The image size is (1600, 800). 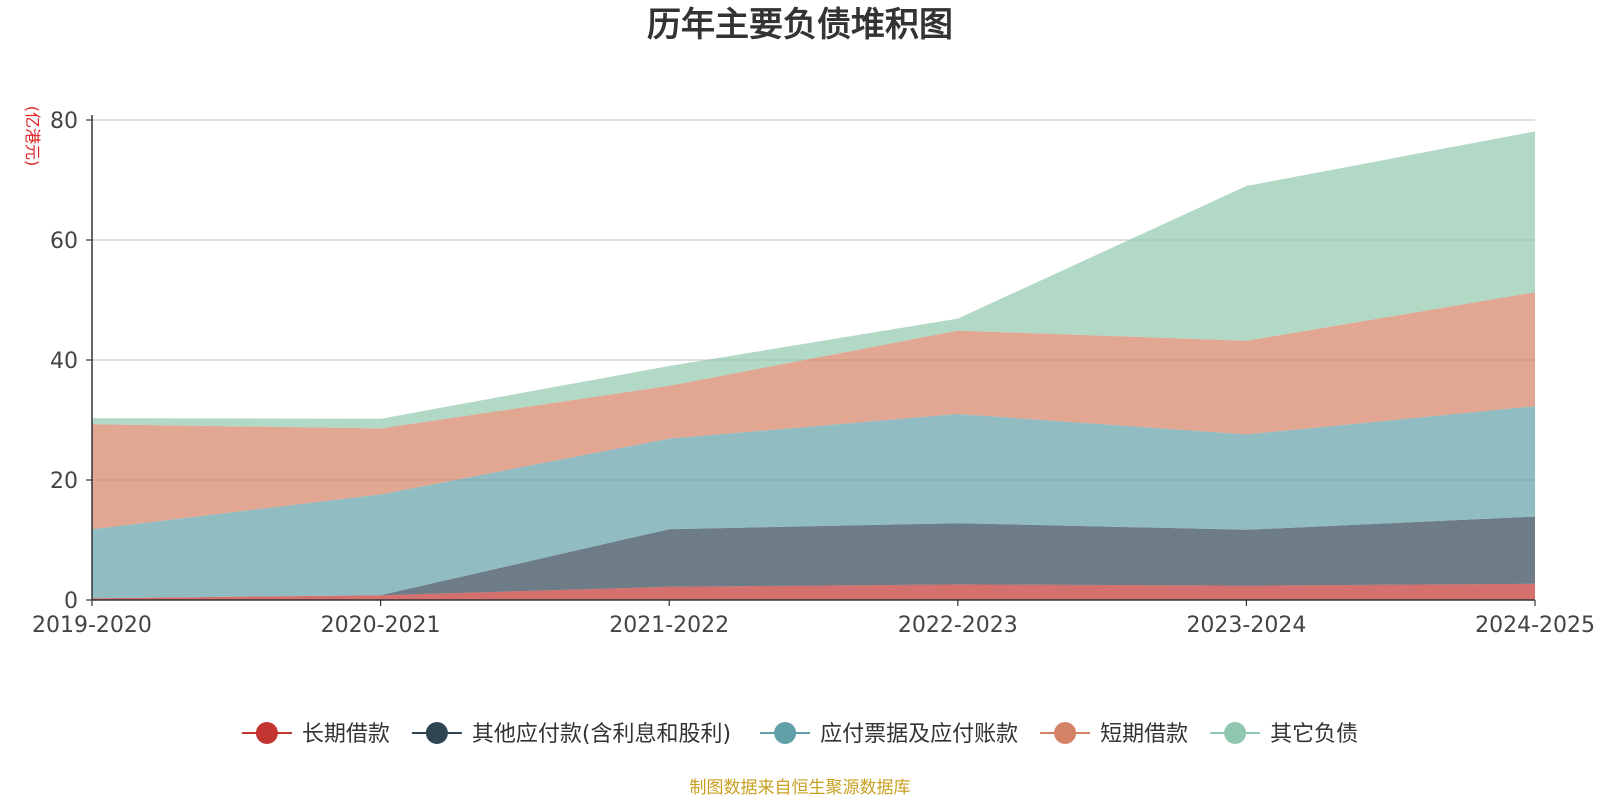 What do you see at coordinates (64, 481) in the screenshot?
I see `y-tick-label: 20` at bounding box center [64, 481].